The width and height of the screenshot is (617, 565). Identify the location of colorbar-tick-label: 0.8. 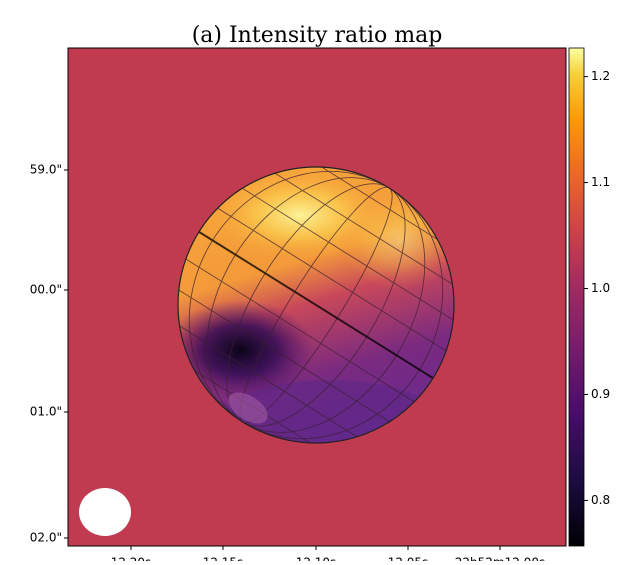
(600, 500).